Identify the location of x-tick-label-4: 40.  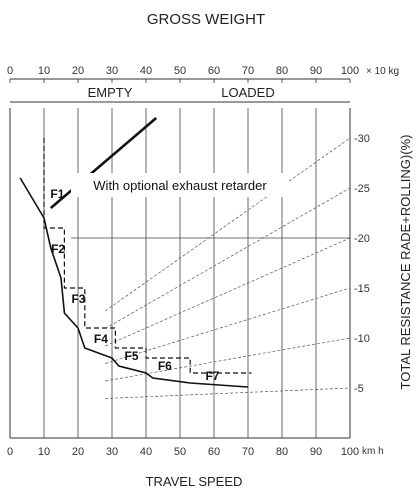
(146, 452).